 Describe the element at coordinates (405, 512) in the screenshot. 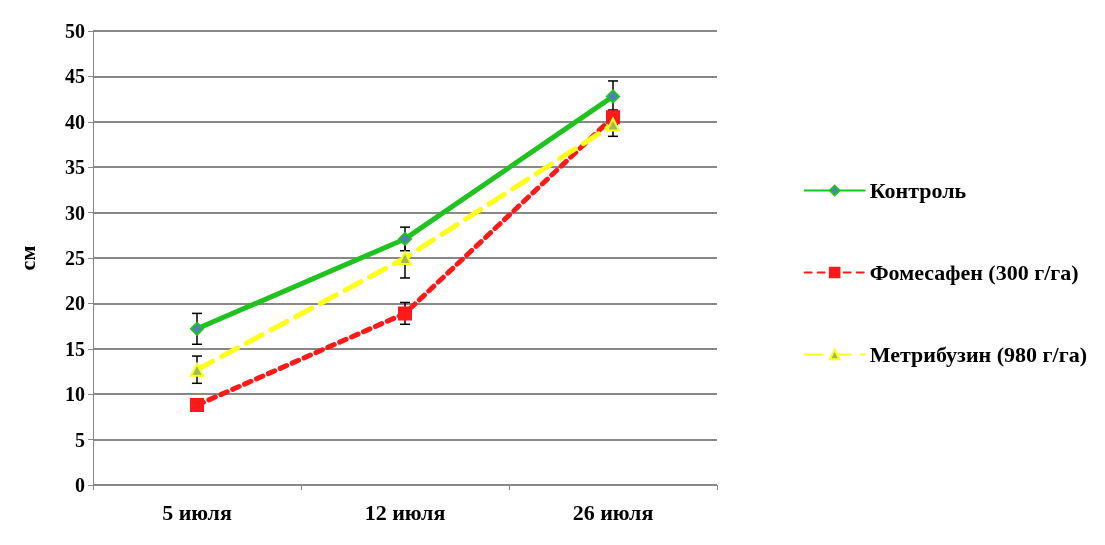

I see `x-tick-label: 12 июля` at that location.